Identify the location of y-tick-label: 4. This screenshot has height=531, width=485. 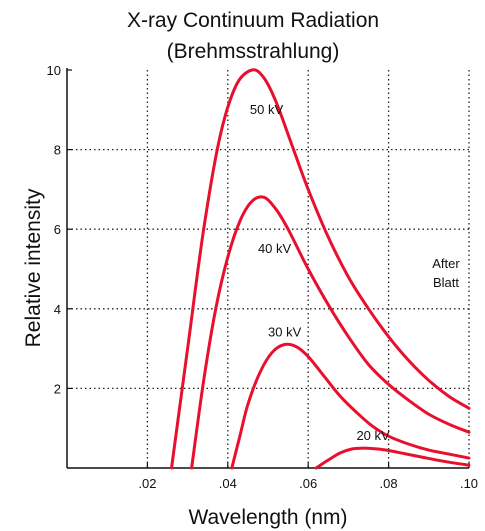
(57, 309).